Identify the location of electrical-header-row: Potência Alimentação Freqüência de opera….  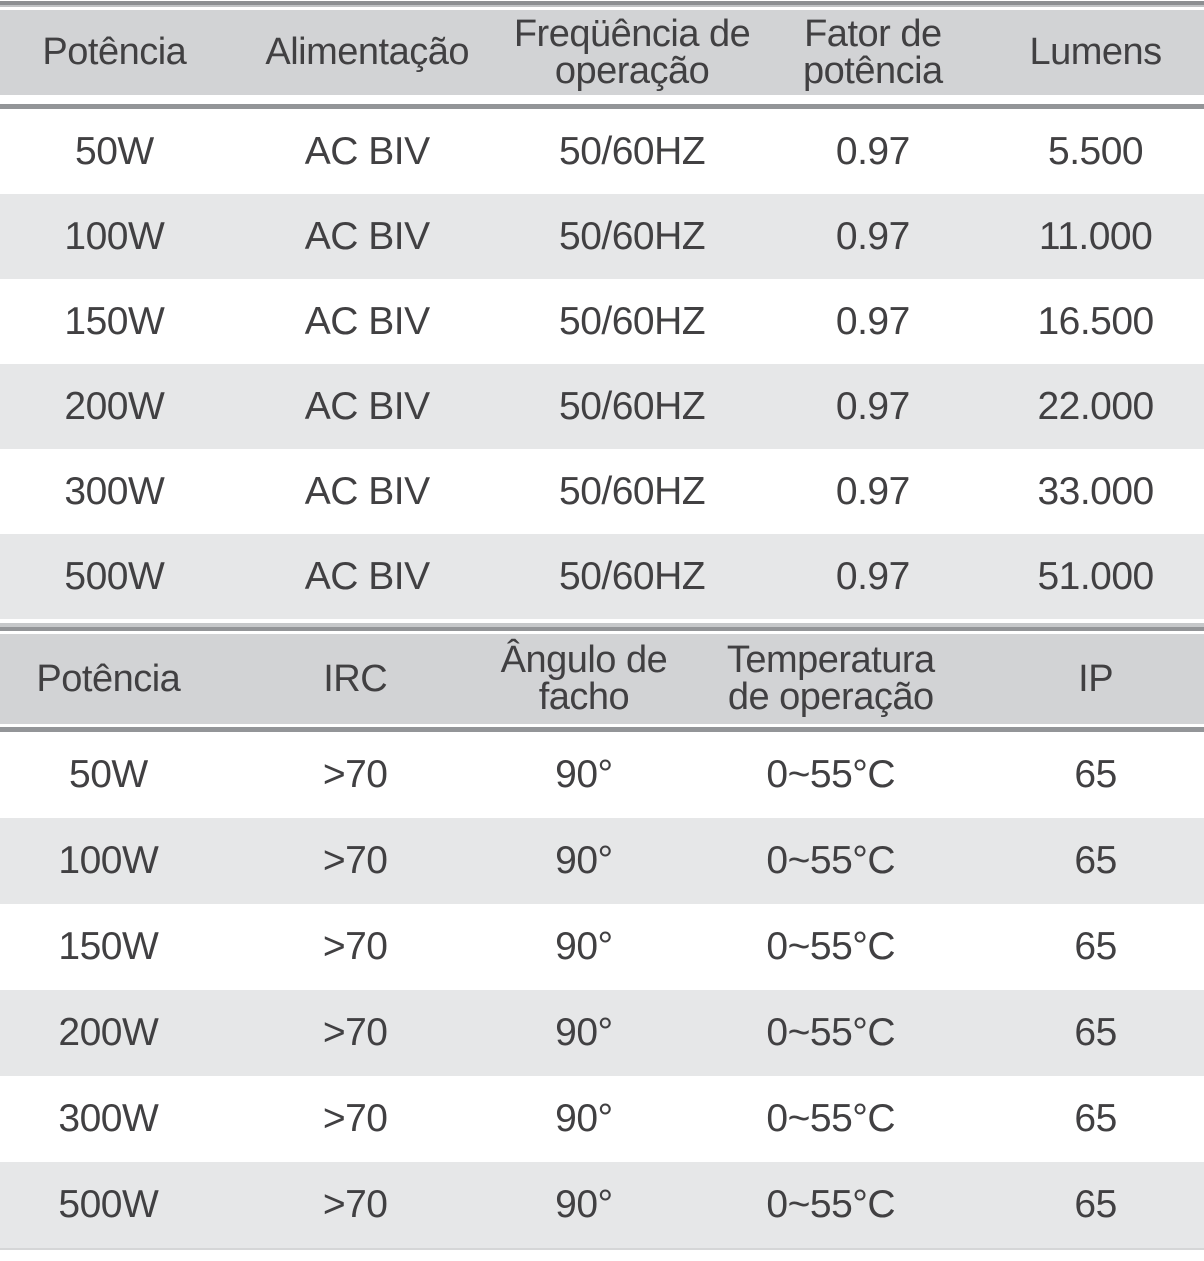
(602, 52).